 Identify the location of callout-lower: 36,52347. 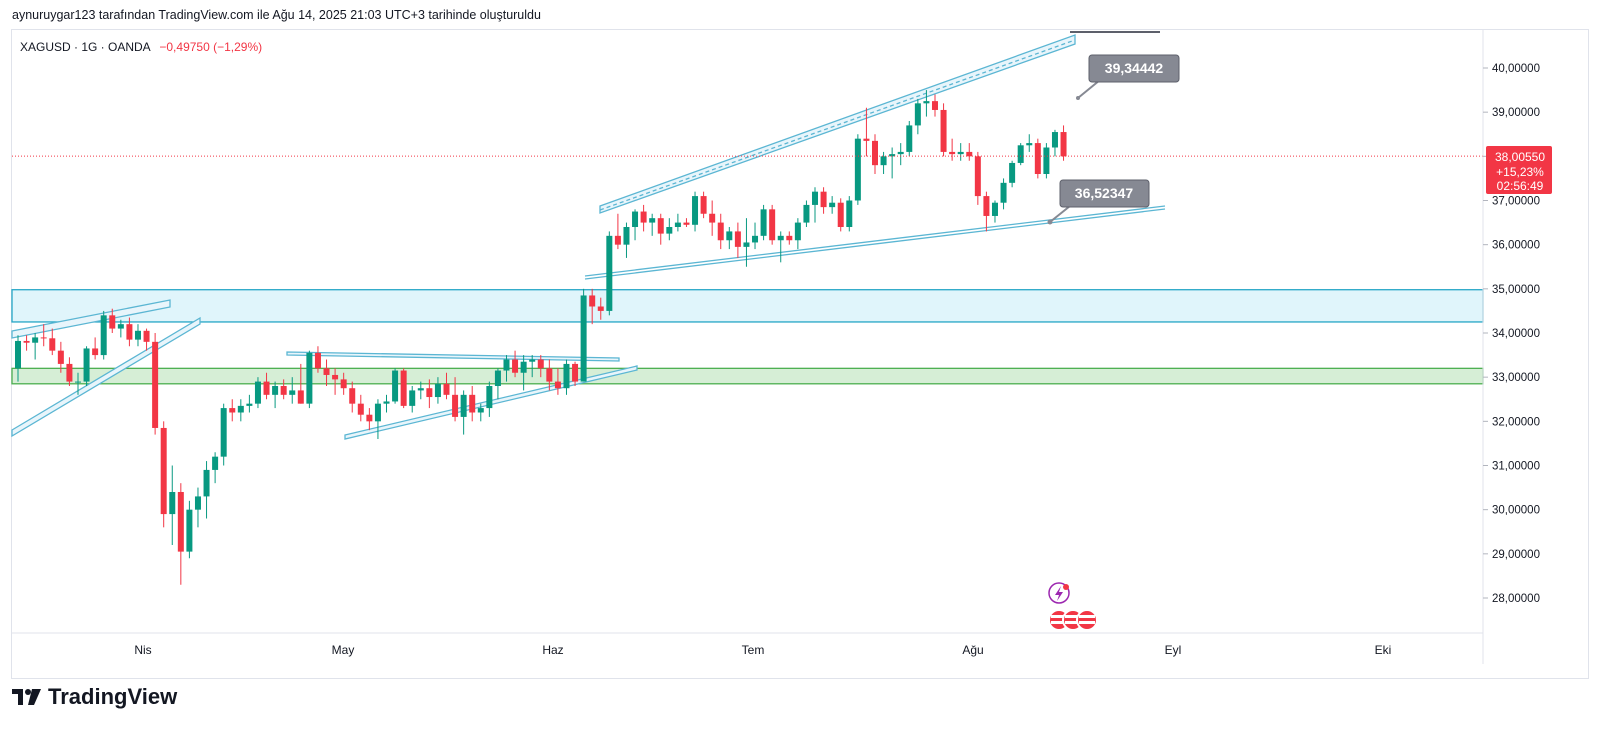
(1098, 202).